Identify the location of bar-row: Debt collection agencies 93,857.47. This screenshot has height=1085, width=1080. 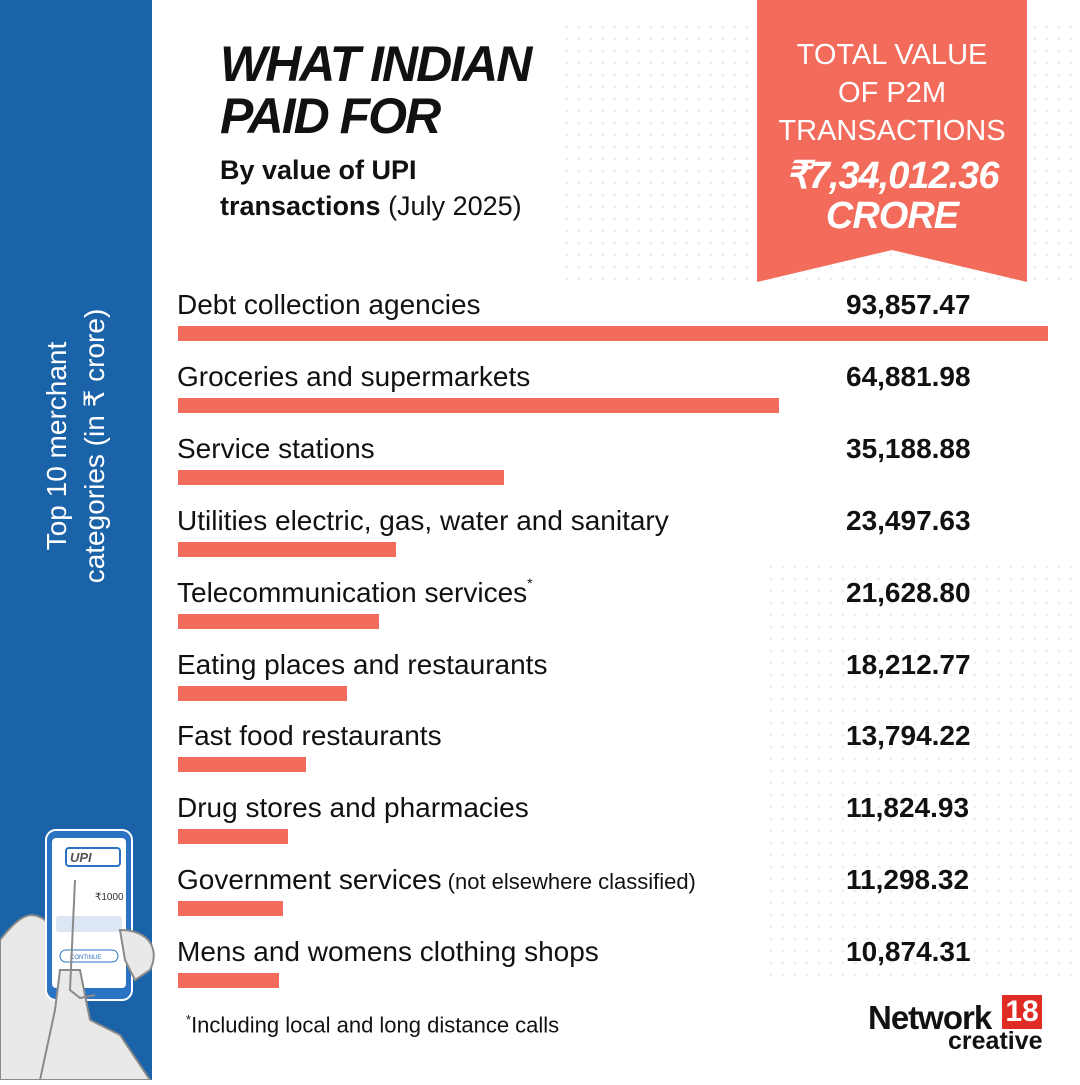
(540, 324).